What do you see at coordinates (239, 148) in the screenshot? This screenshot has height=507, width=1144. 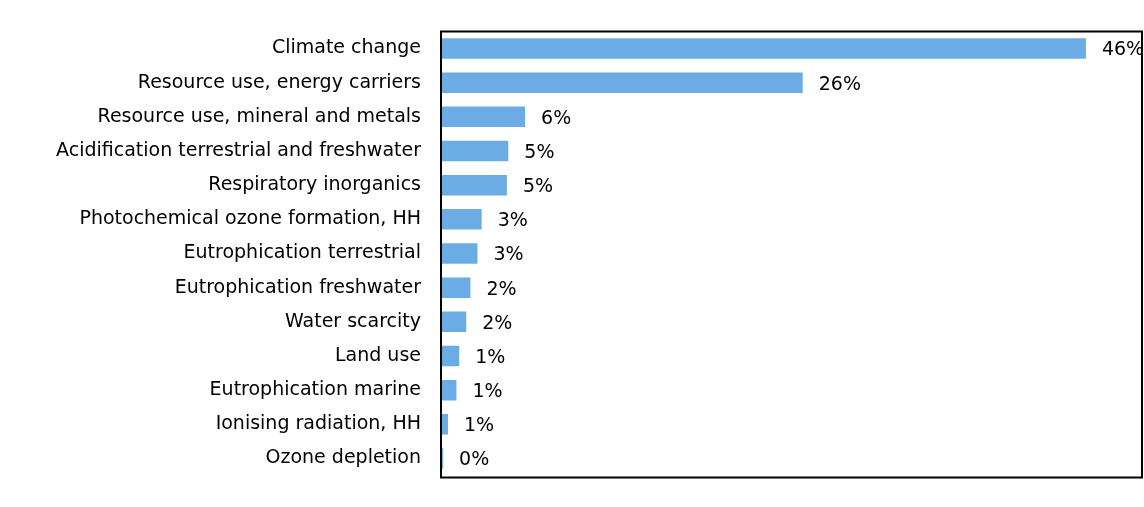 I see `y-tick-label: Acidification terrestrial and freshwater` at bounding box center [239, 148].